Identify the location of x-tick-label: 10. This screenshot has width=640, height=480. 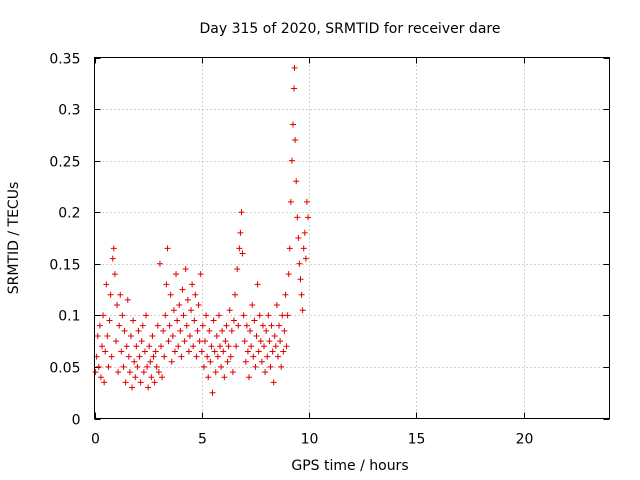
(310, 440).